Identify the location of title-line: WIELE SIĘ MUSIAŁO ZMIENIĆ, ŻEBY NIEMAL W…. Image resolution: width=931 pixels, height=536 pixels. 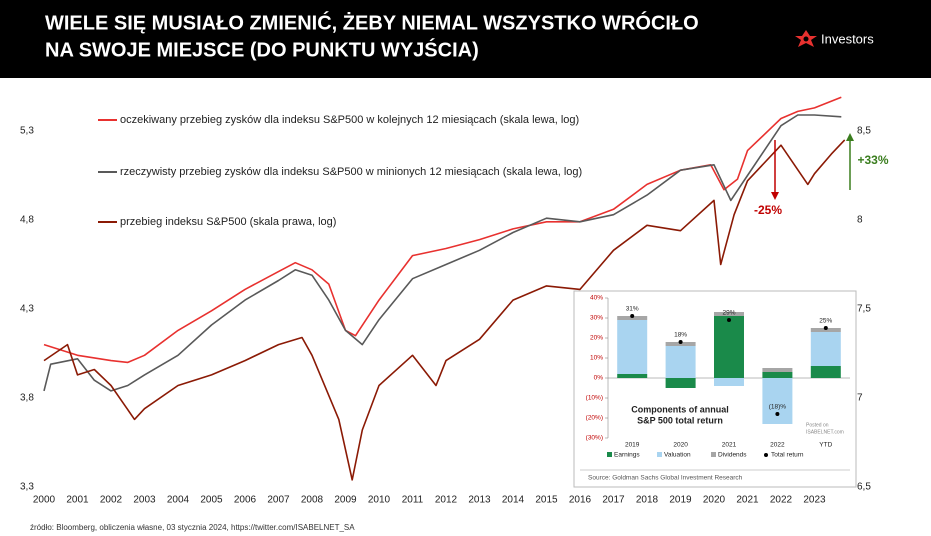
(372, 22).